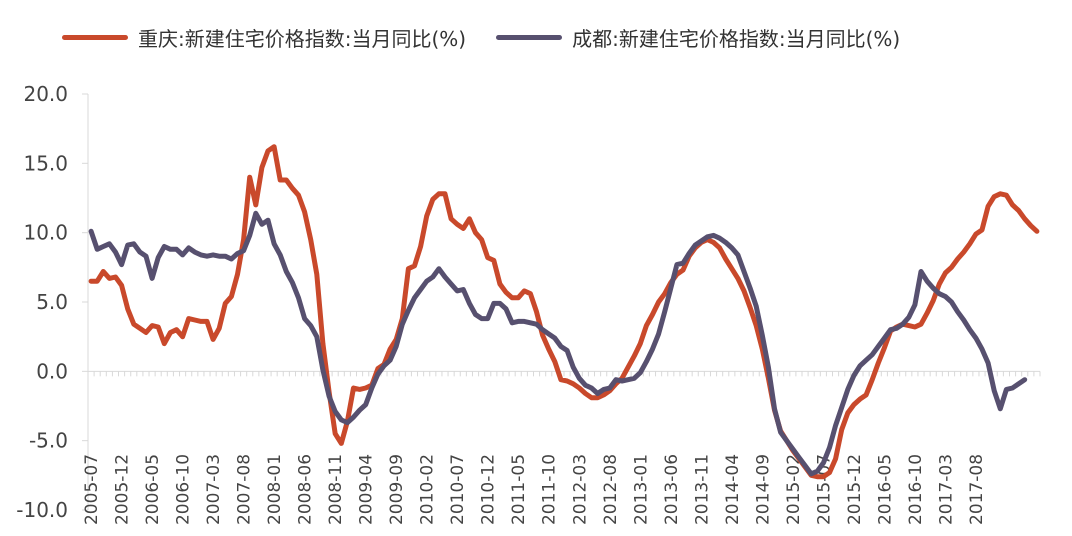 The width and height of the screenshot is (1072, 536). What do you see at coordinates (736, 38) in the screenshot?
I see `legend-label-chengdu: 成都:新建住宅价格指数:当月同比(%)` at bounding box center [736, 38].